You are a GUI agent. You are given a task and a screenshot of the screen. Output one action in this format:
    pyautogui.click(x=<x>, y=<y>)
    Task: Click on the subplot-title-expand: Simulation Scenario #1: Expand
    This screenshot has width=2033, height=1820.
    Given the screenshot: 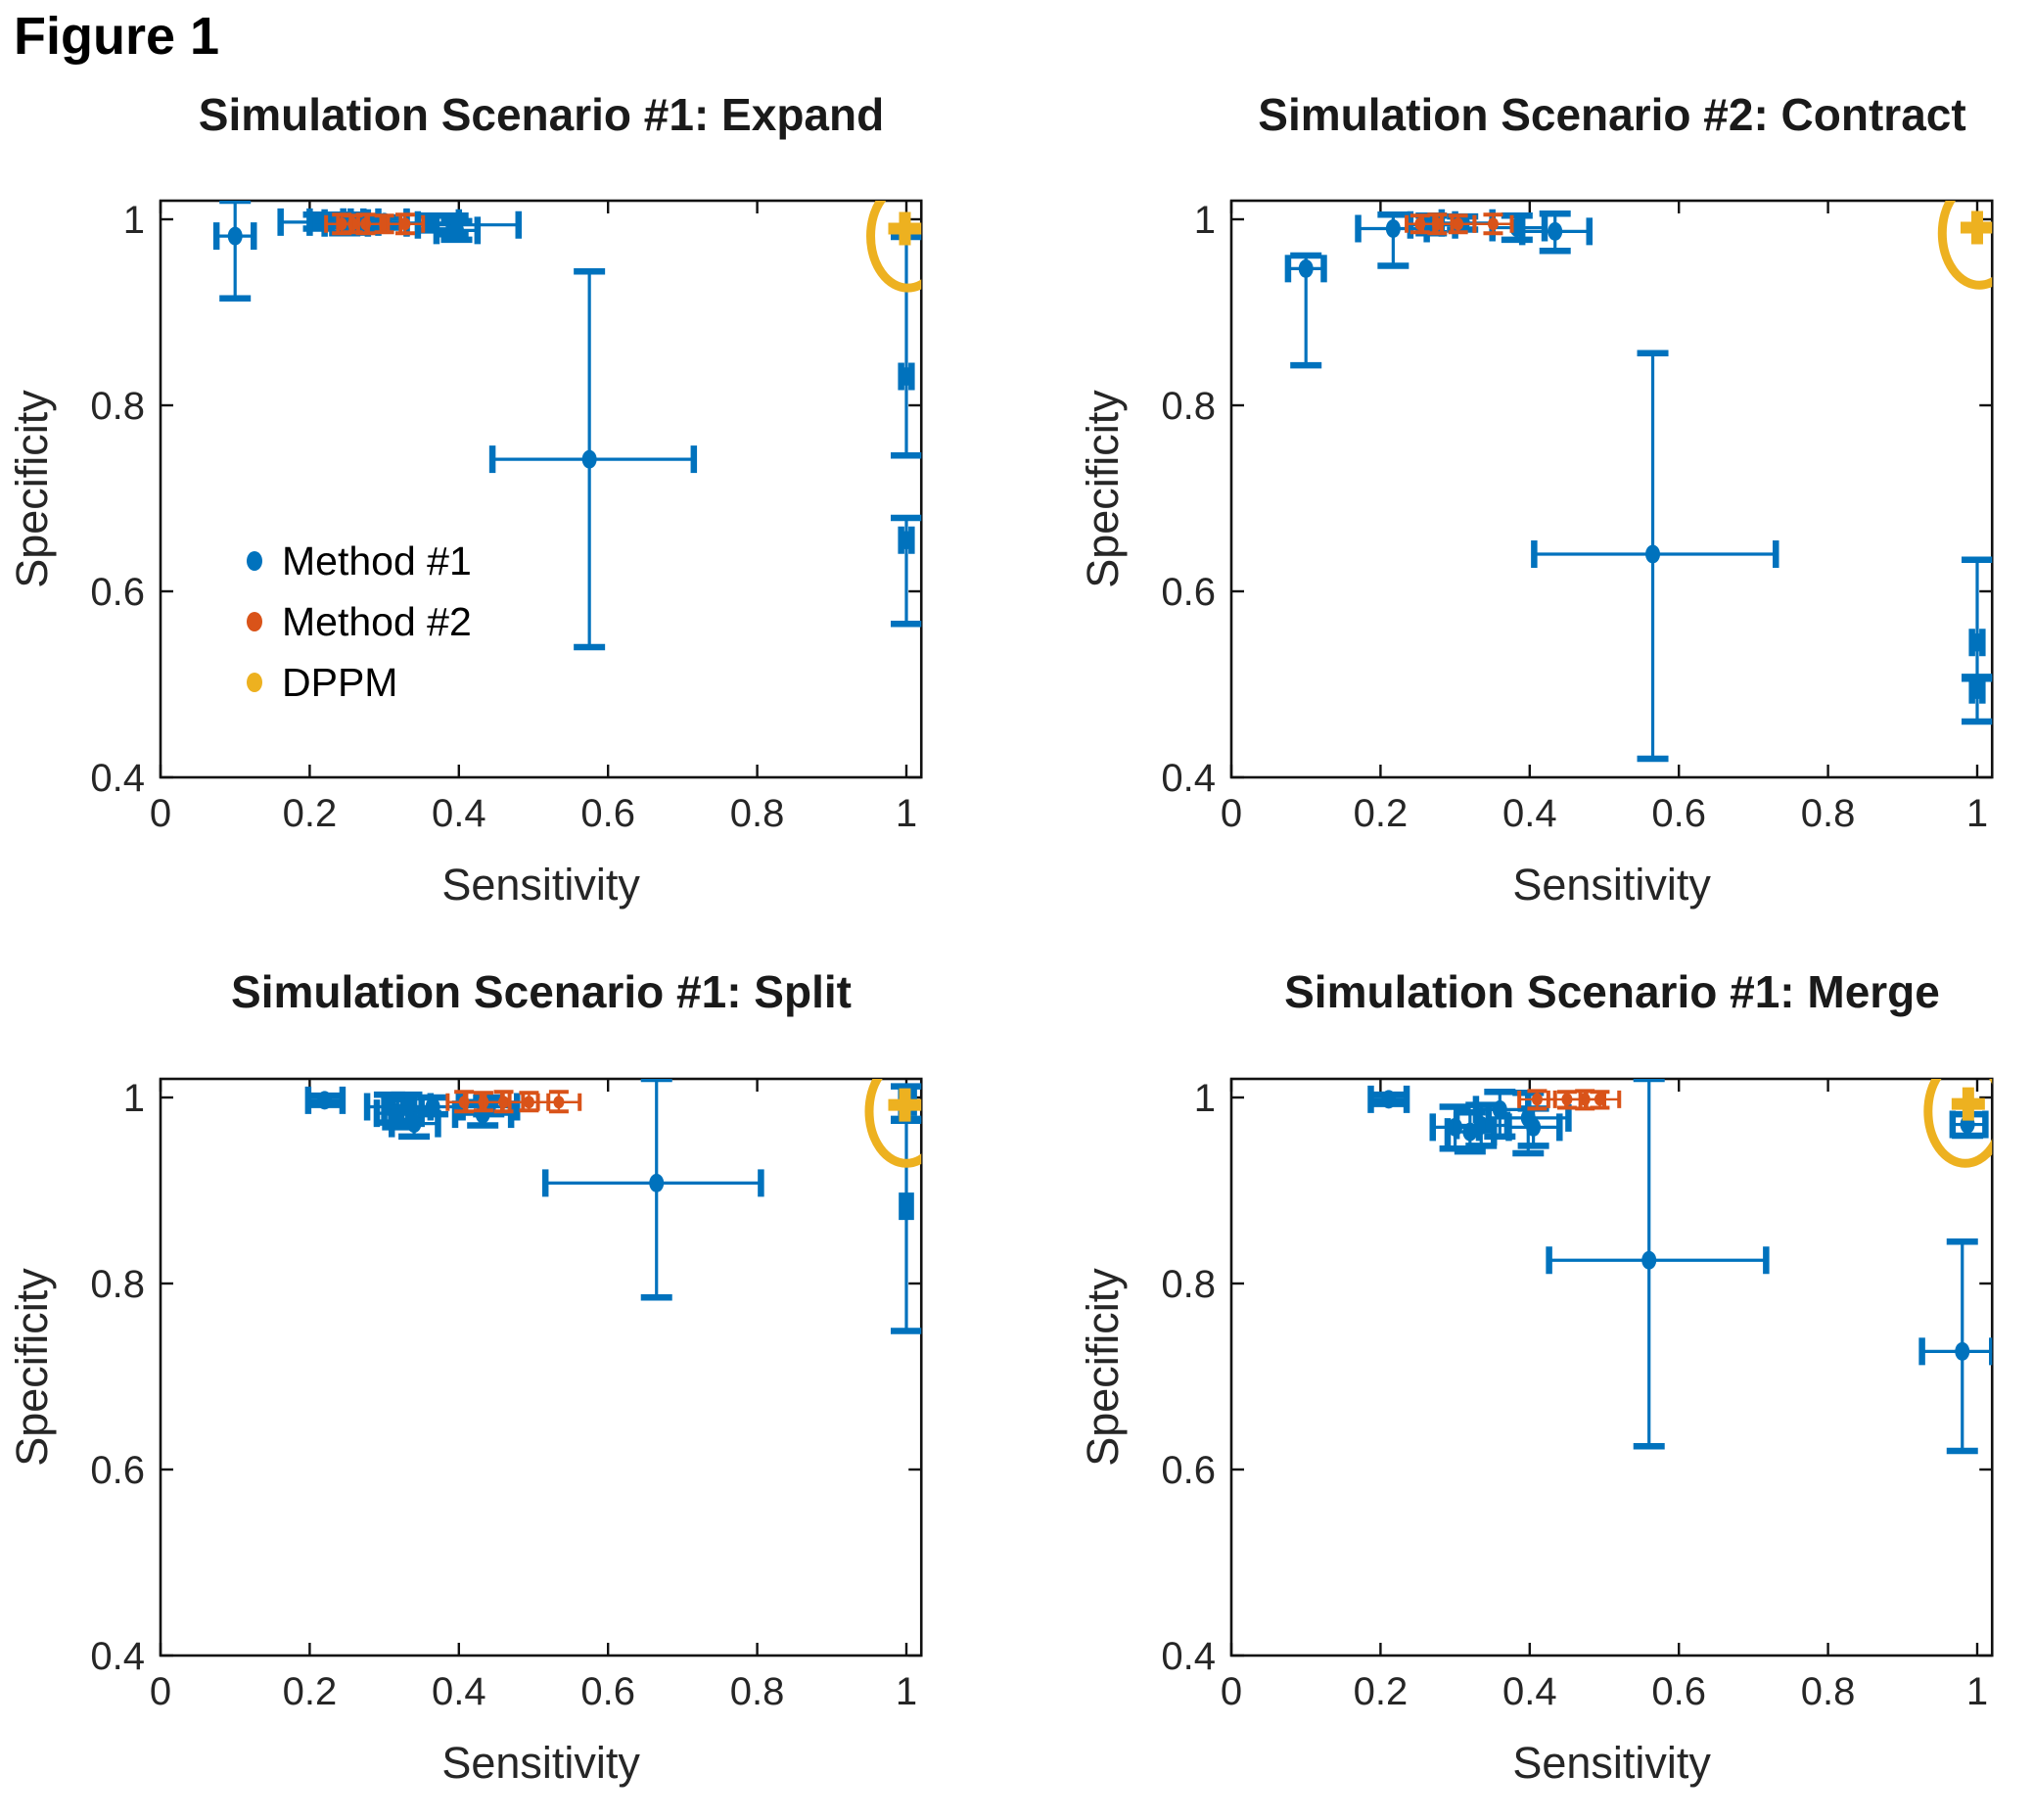 What is the action you would take?
    pyautogui.click(x=541, y=114)
    